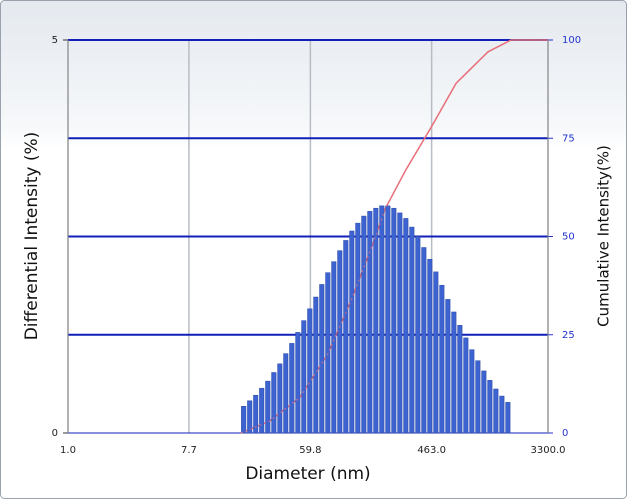  What do you see at coordinates (68, 450) in the screenshot?
I see `x-tick-label: 1.0` at bounding box center [68, 450].